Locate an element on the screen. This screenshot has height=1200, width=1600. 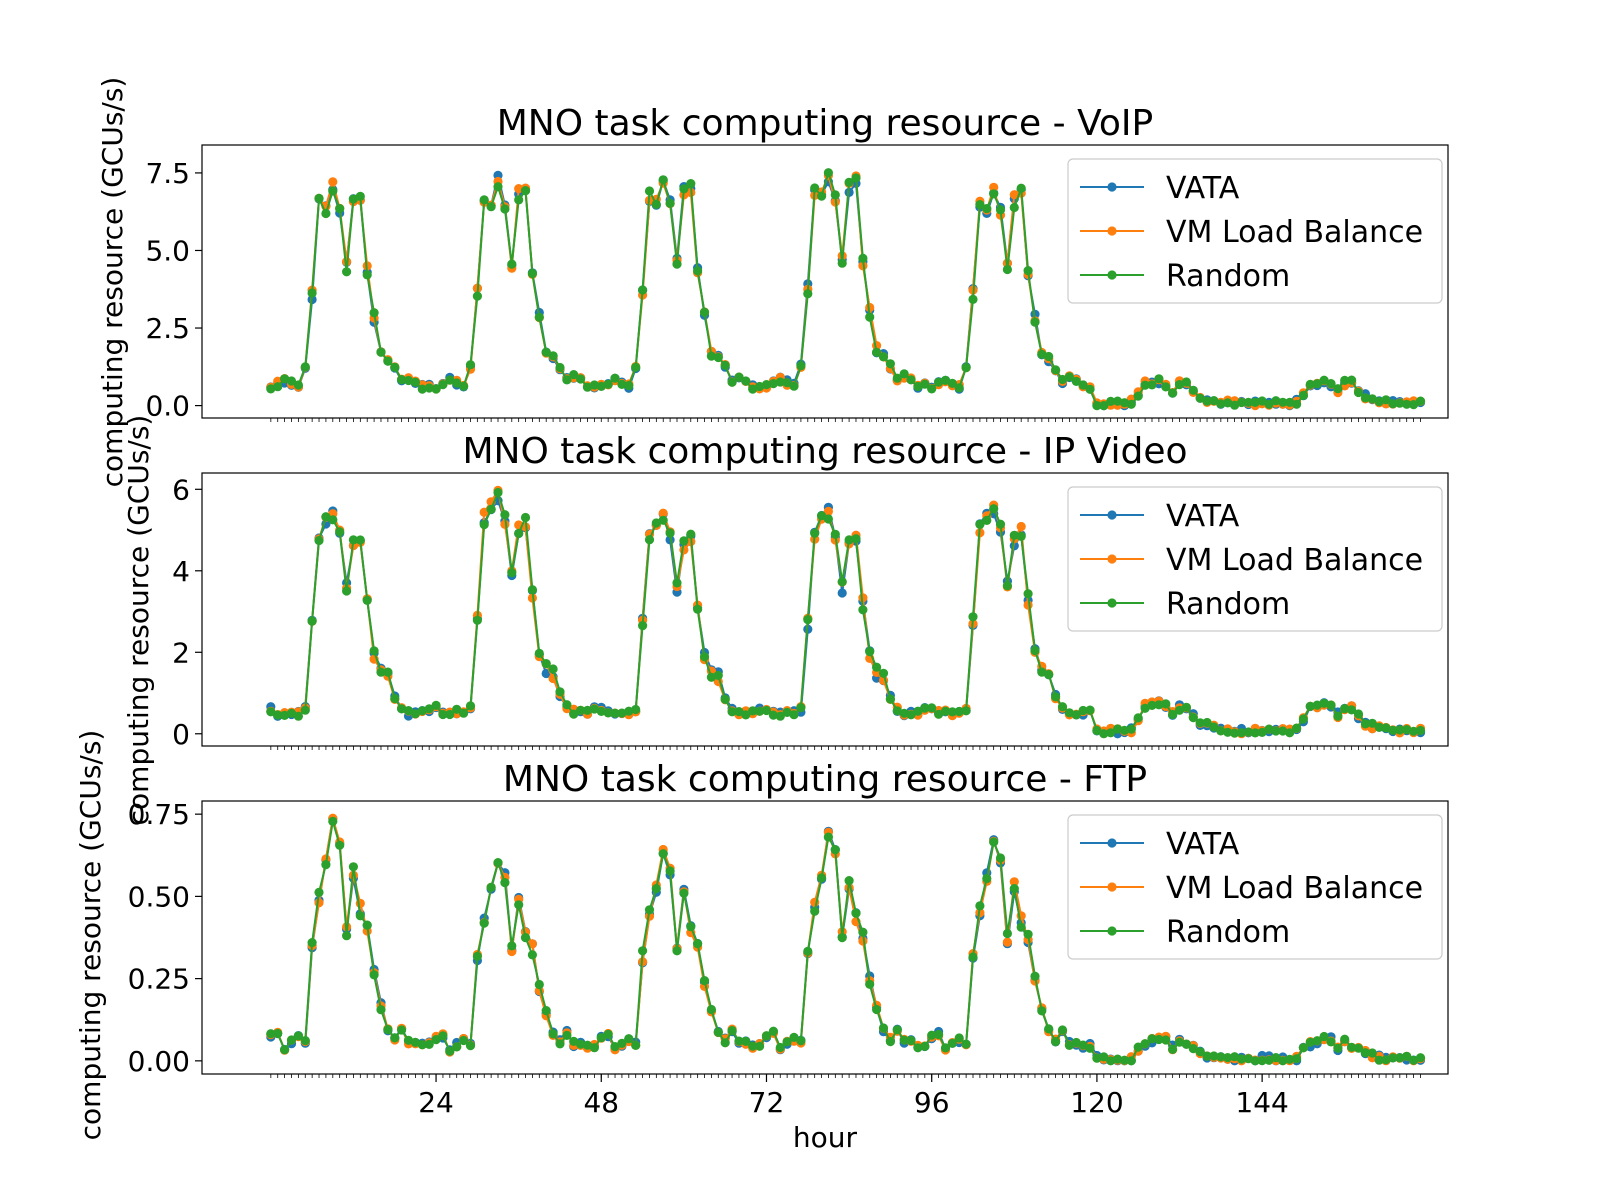
x-tick-label: 24 is located at coordinates (436, 1102).